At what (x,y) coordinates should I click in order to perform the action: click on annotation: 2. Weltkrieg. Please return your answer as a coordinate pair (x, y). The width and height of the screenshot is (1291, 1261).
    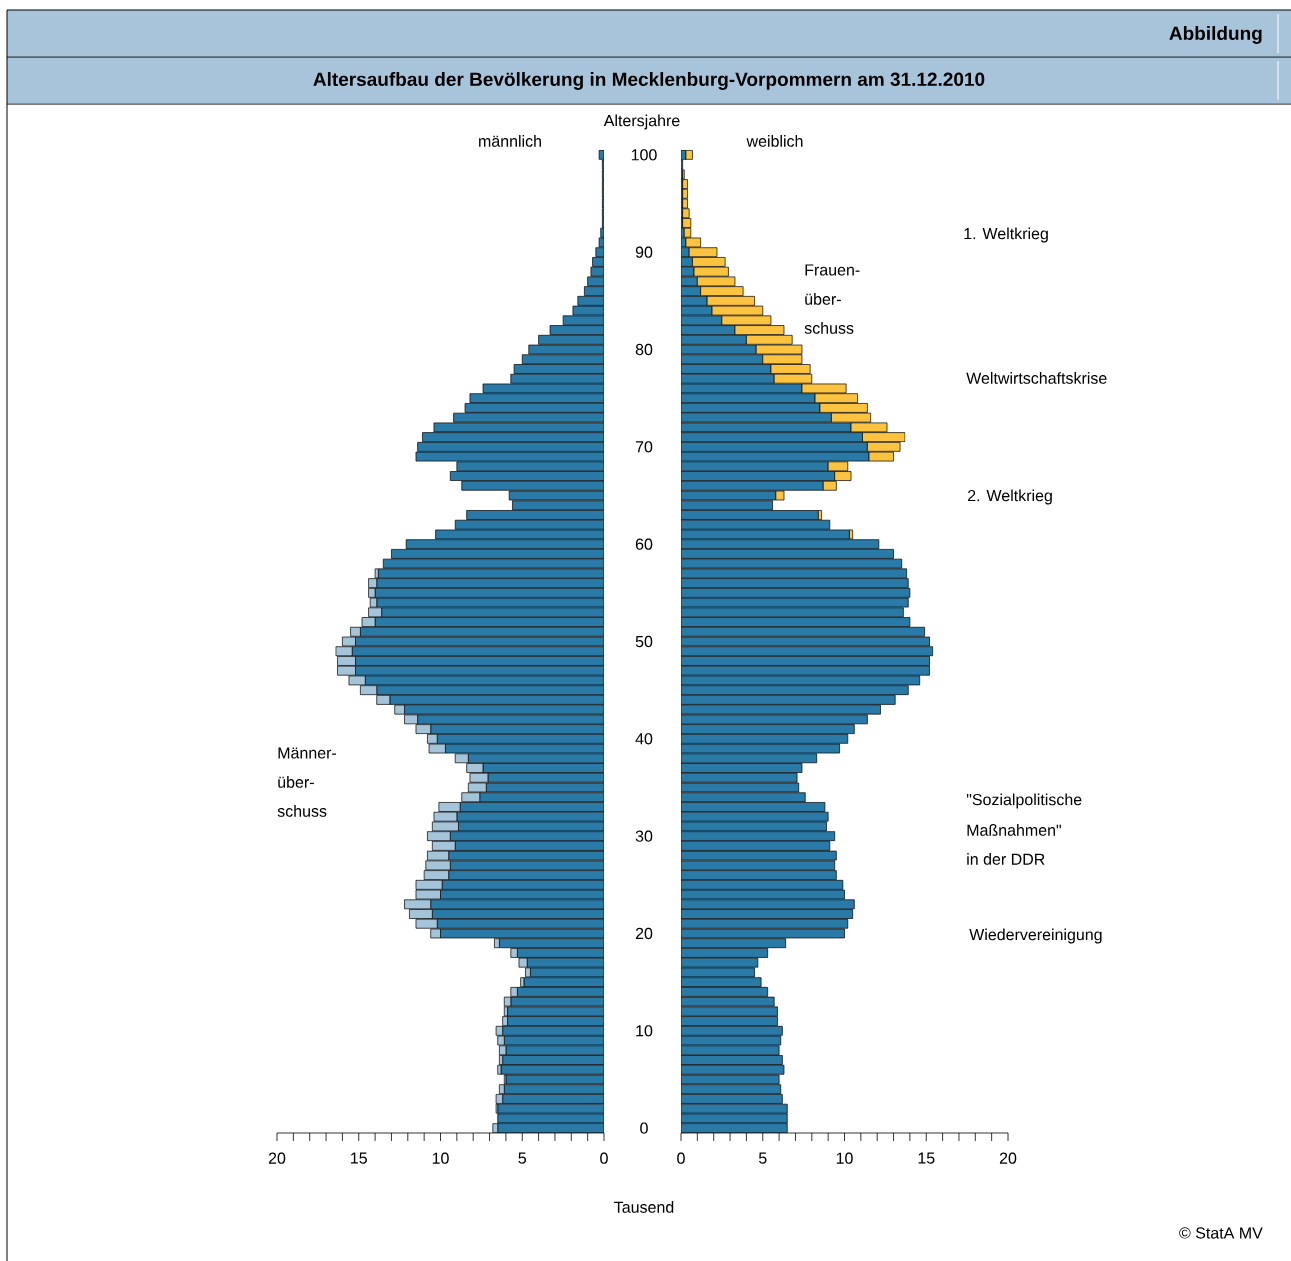
    Looking at the image, I should click on (1010, 497).